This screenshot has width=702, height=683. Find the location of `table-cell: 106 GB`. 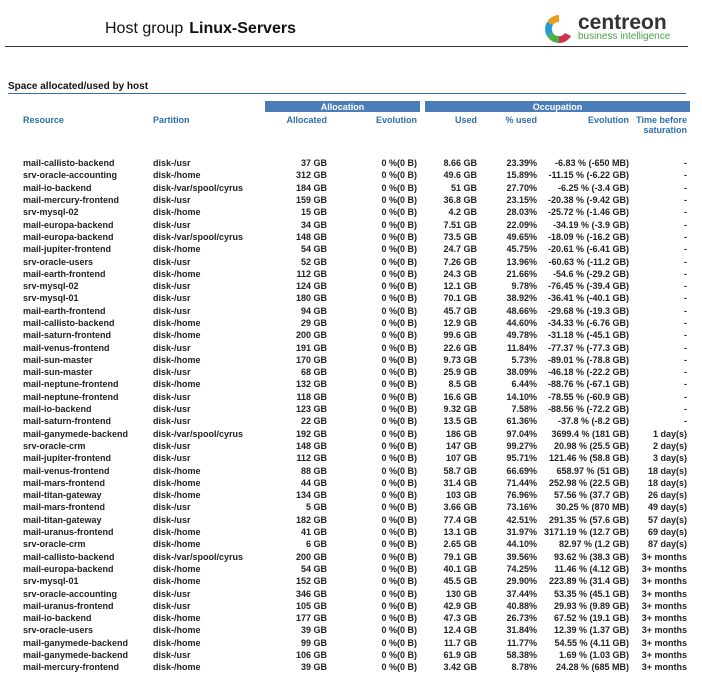

table-cell: 106 GB is located at coordinates (311, 655).